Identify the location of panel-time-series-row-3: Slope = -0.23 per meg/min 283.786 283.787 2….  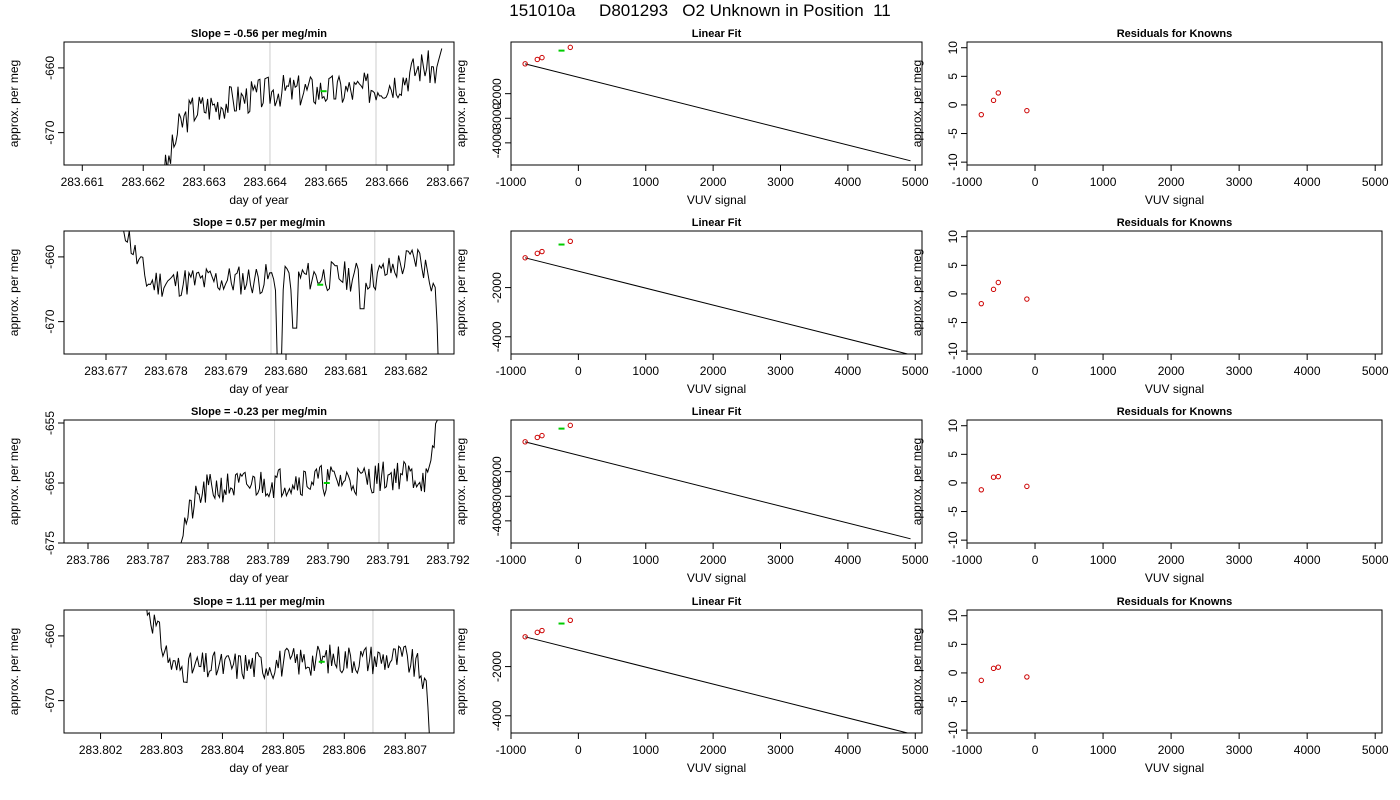
(238, 495).